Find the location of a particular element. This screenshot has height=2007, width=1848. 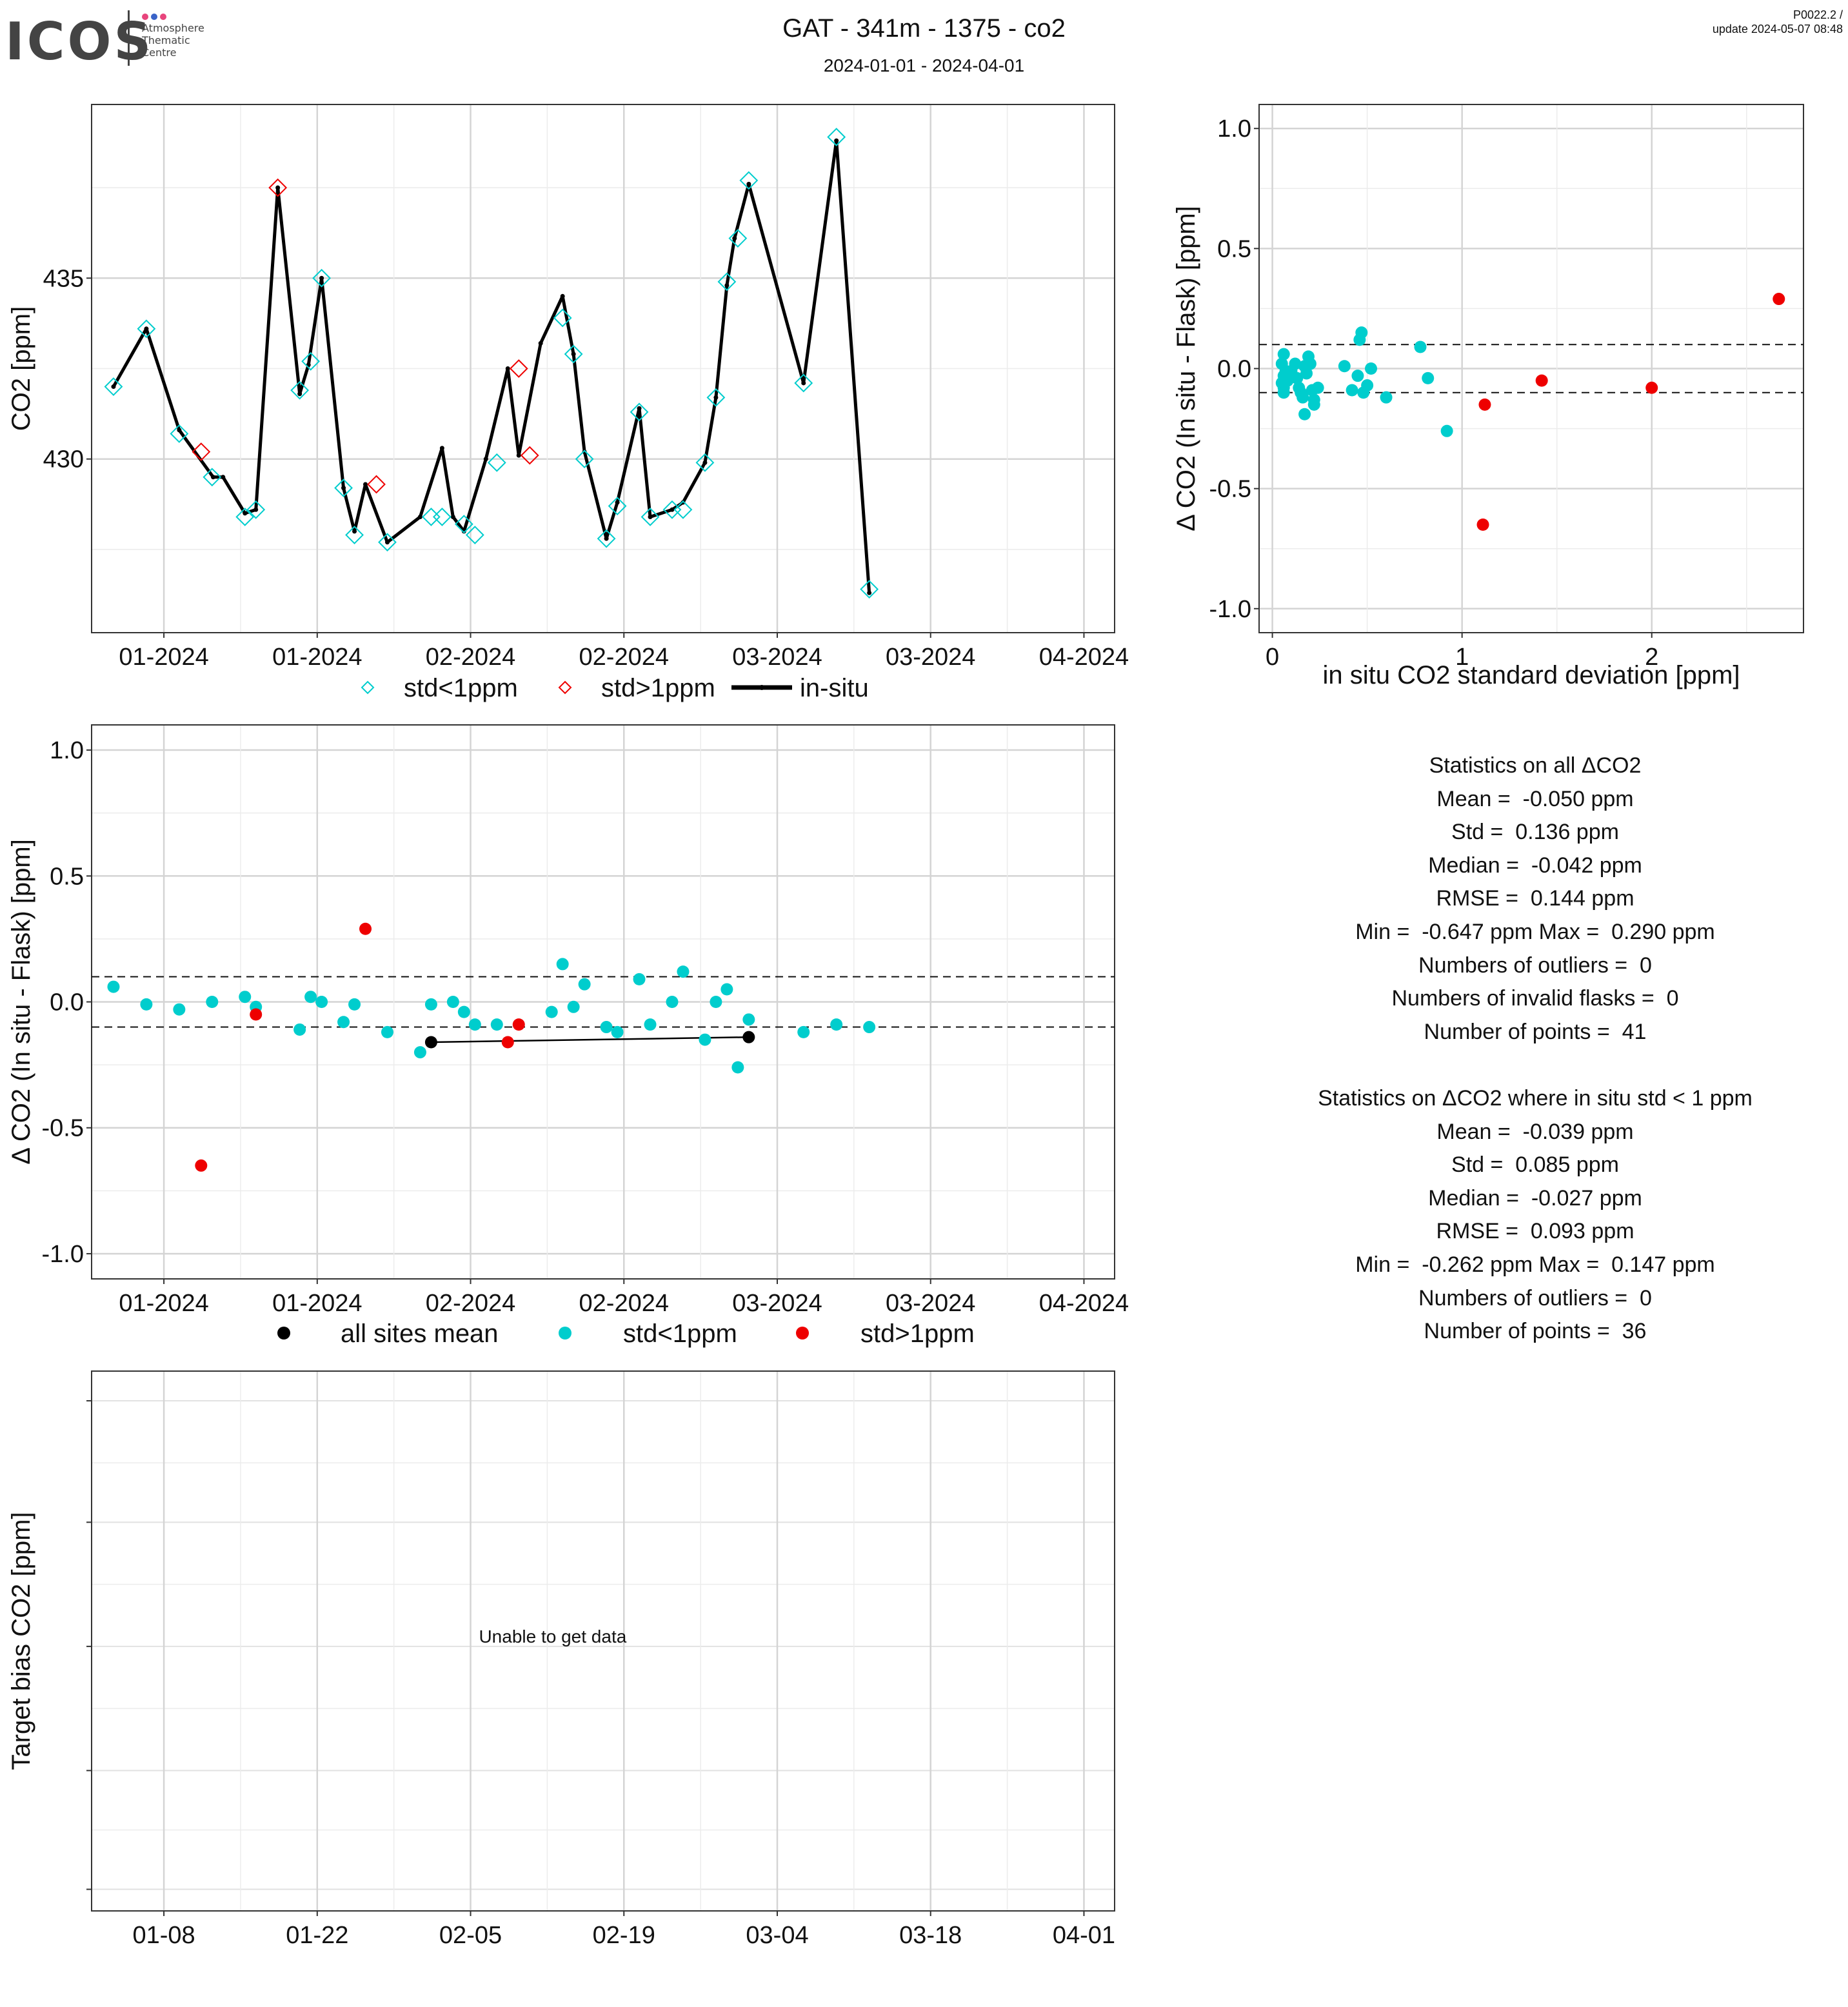

scatter-std-y-axis-label: Δ CO2 (In situ - Flask) [ppm] is located at coordinates (1186, 368).